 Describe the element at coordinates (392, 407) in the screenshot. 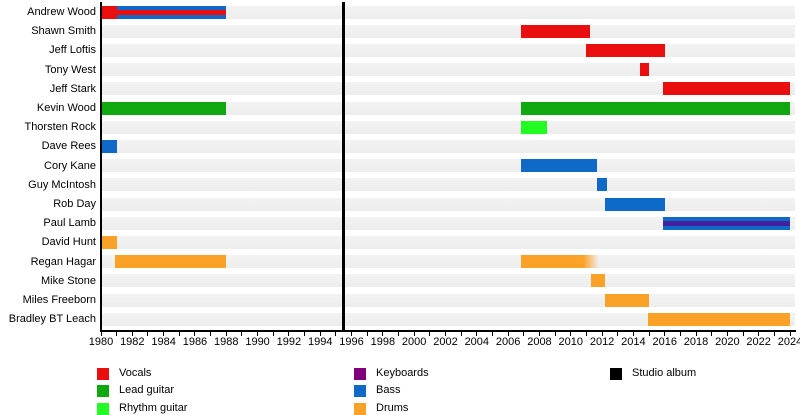

I see `legend-label-drums: Drums` at that location.